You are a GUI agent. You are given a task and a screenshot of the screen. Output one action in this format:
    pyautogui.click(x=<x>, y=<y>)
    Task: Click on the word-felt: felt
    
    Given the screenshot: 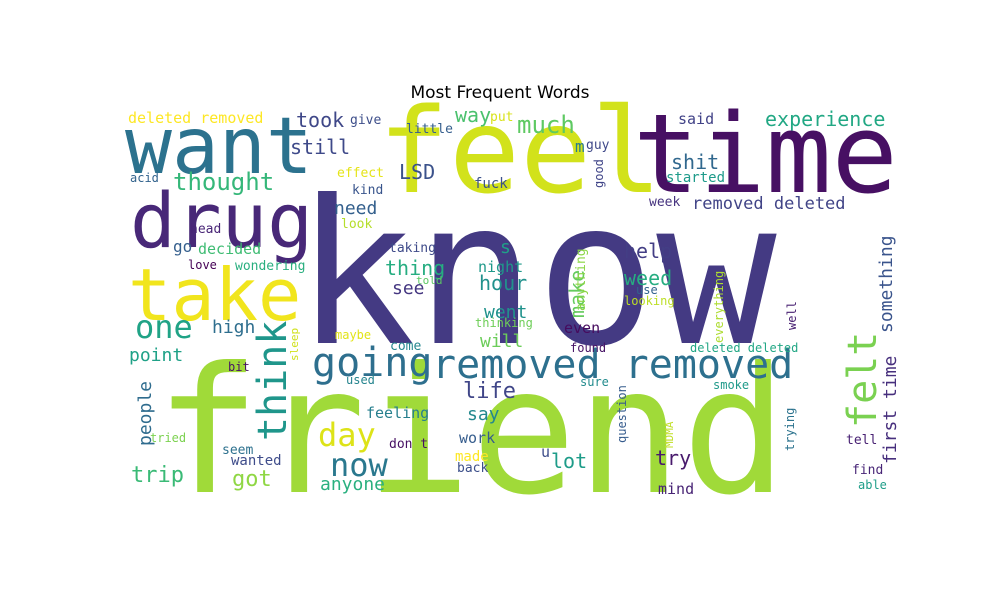 What is the action you would take?
    pyautogui.click(x=863, y=380)
    